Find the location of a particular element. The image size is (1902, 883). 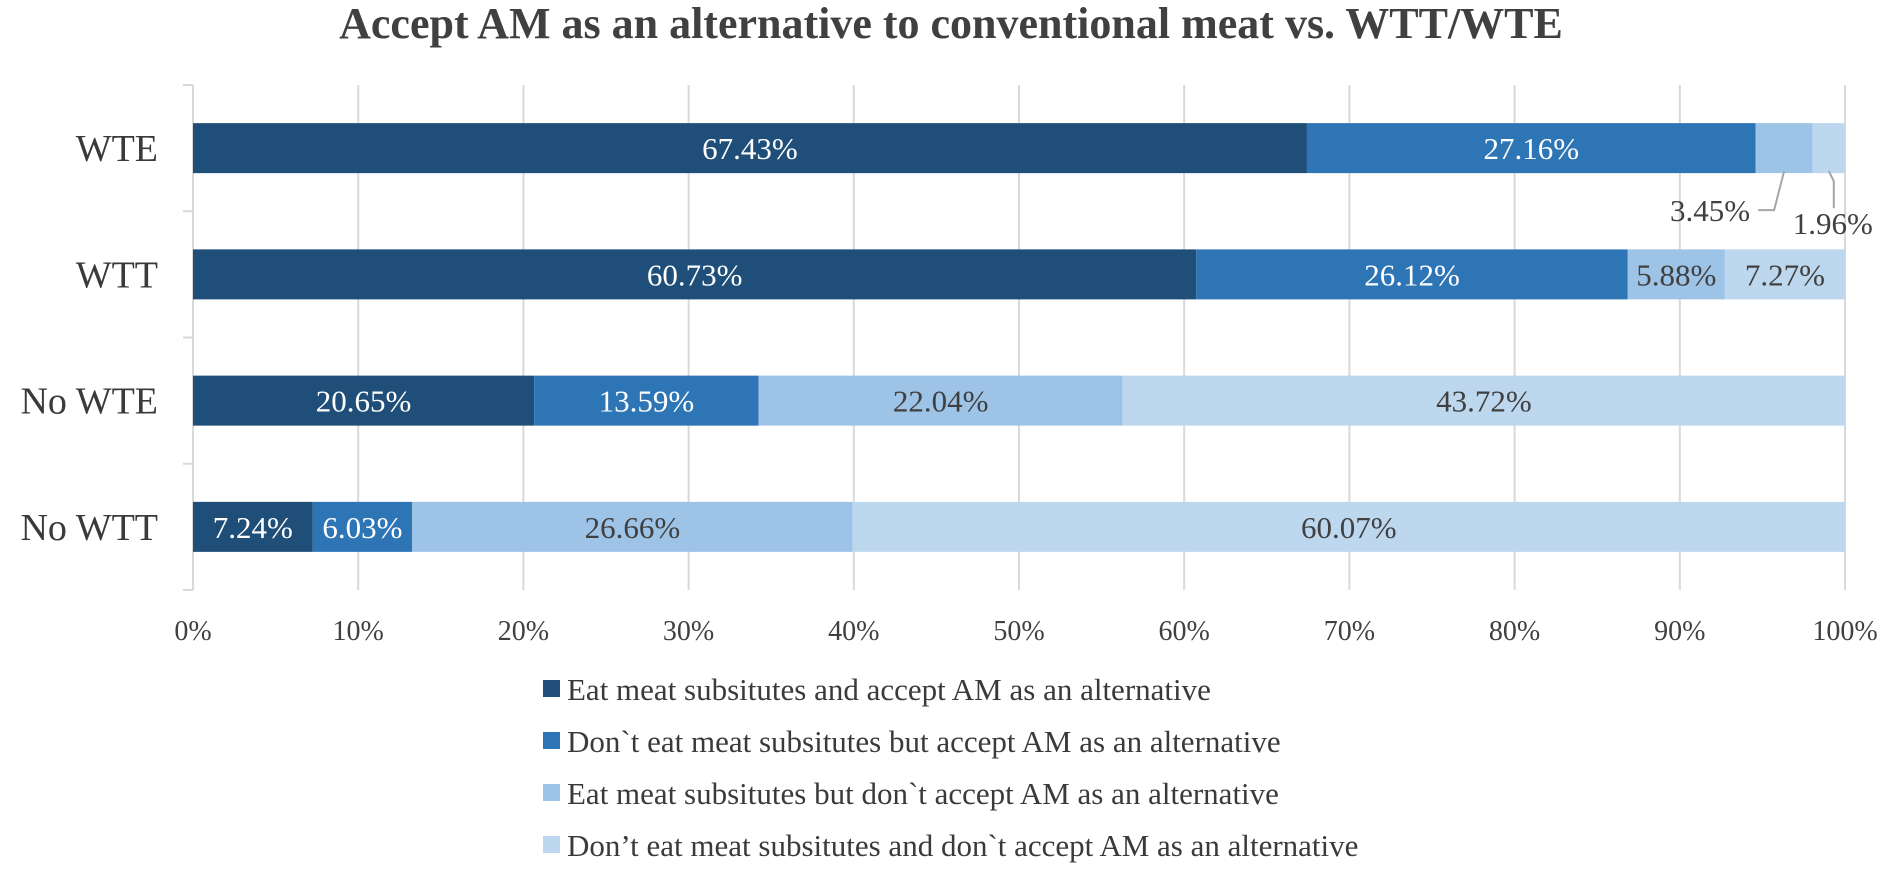

category-label: WTE is located at coordinates (117, 149).